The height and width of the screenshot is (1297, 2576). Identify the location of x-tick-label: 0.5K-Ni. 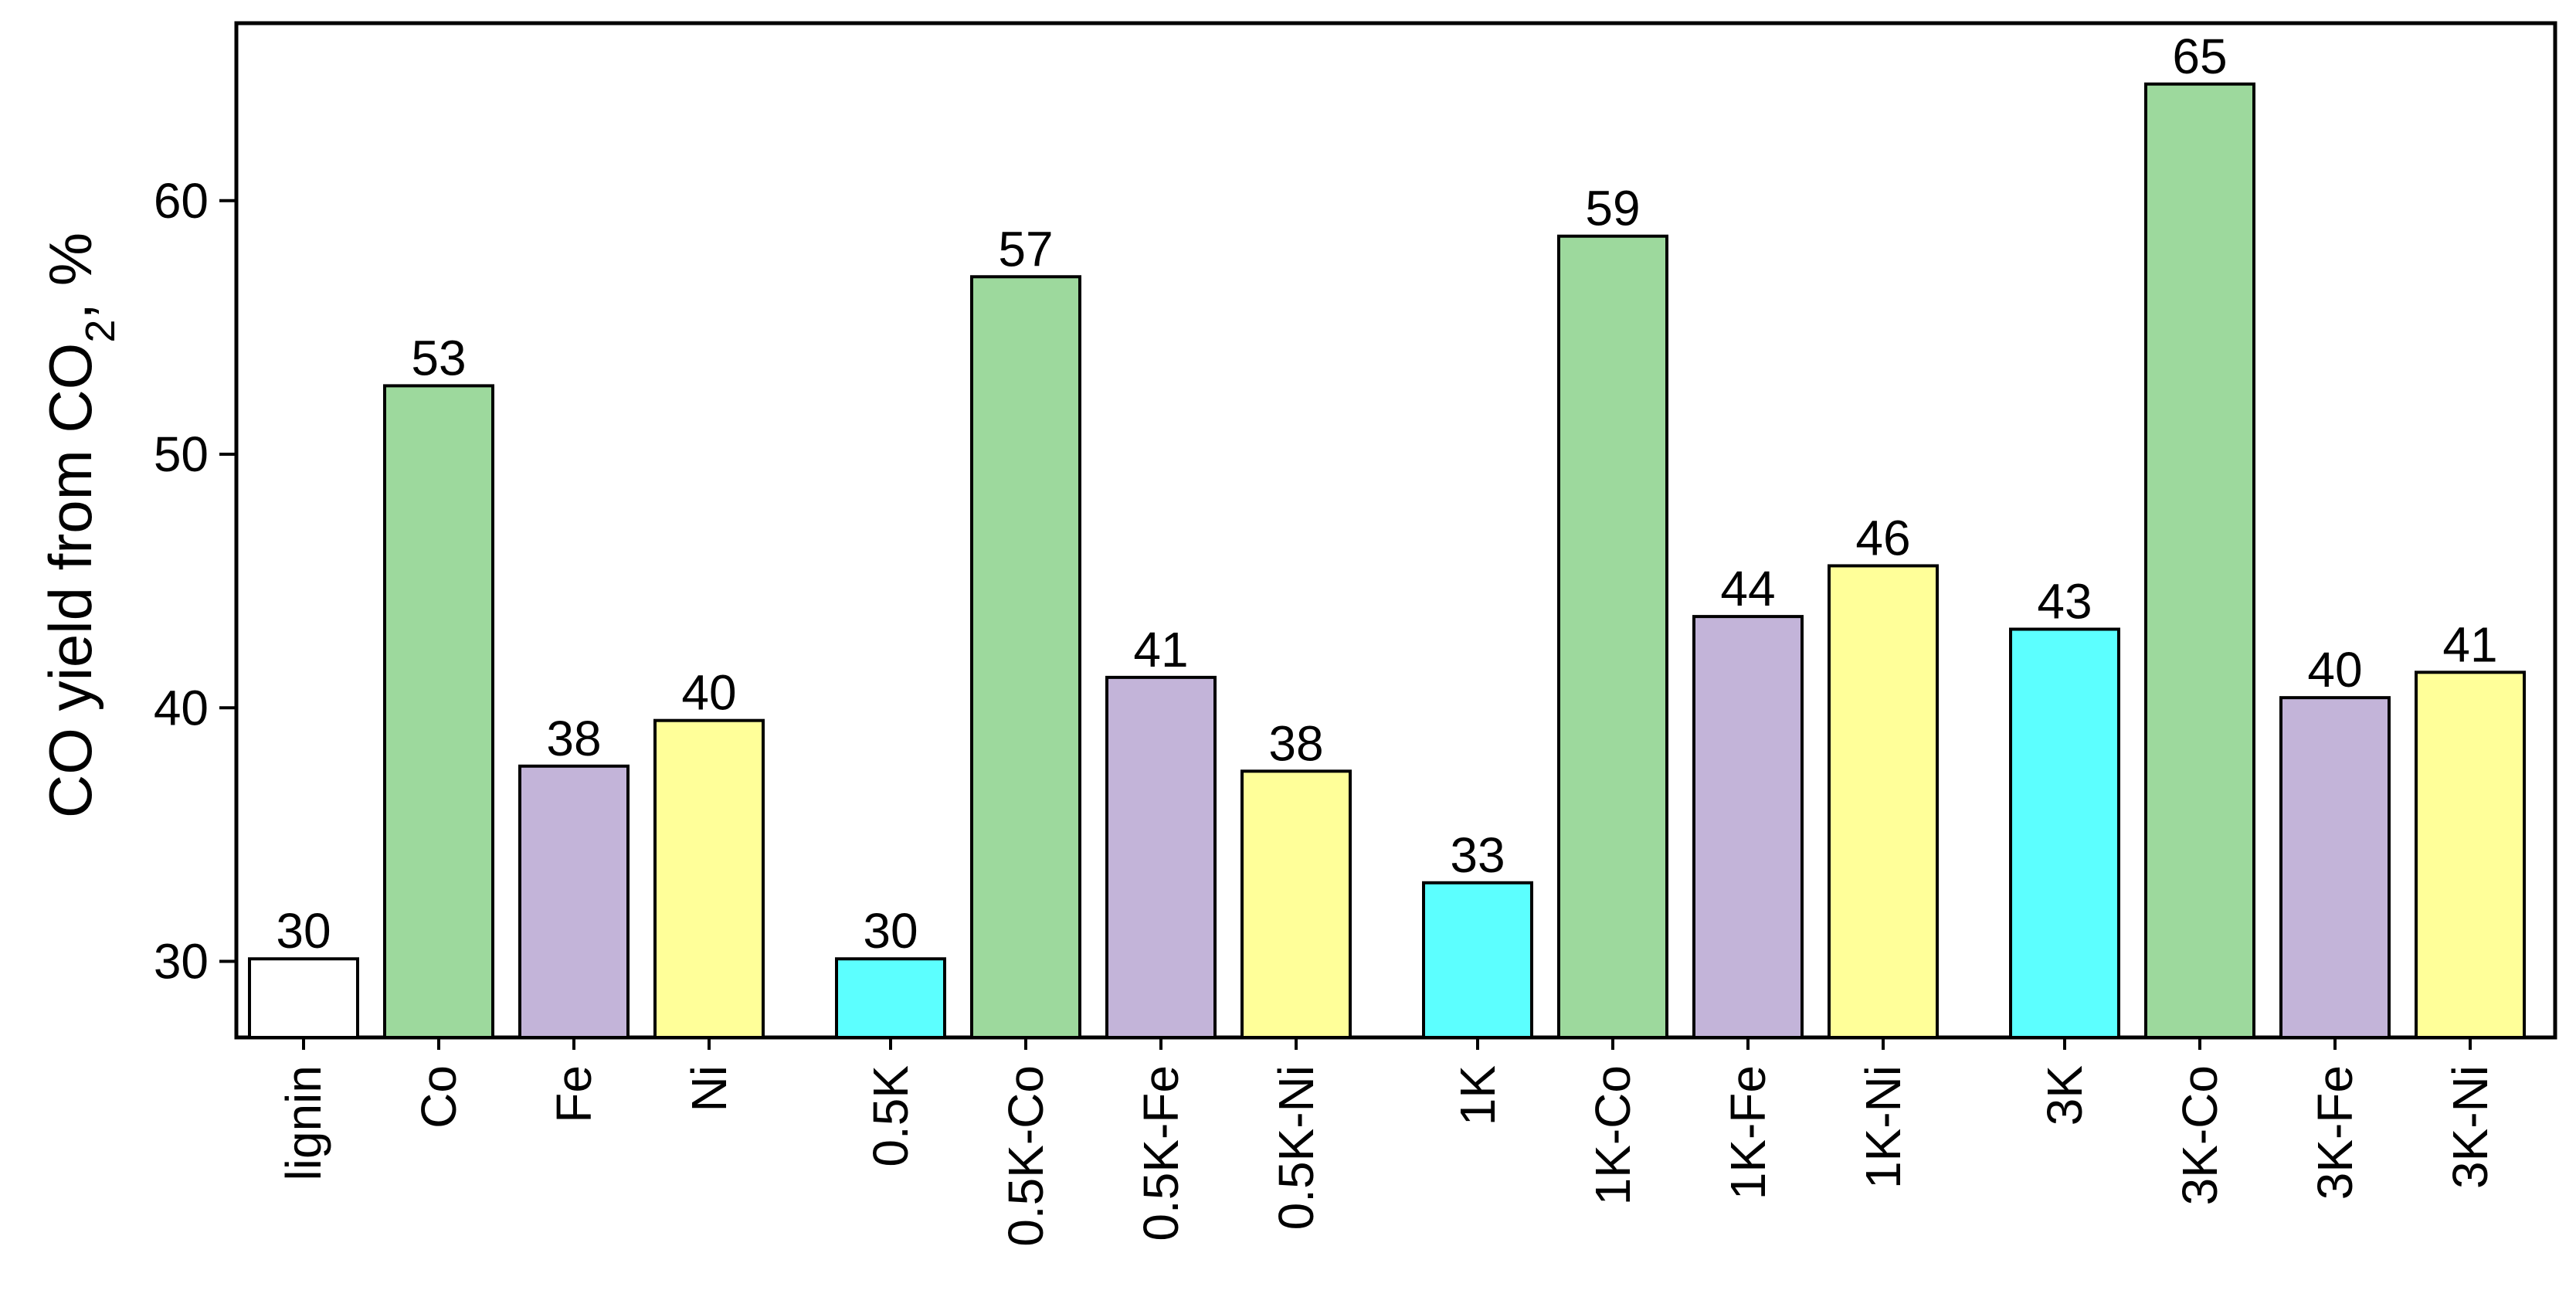
(1296, 1147).